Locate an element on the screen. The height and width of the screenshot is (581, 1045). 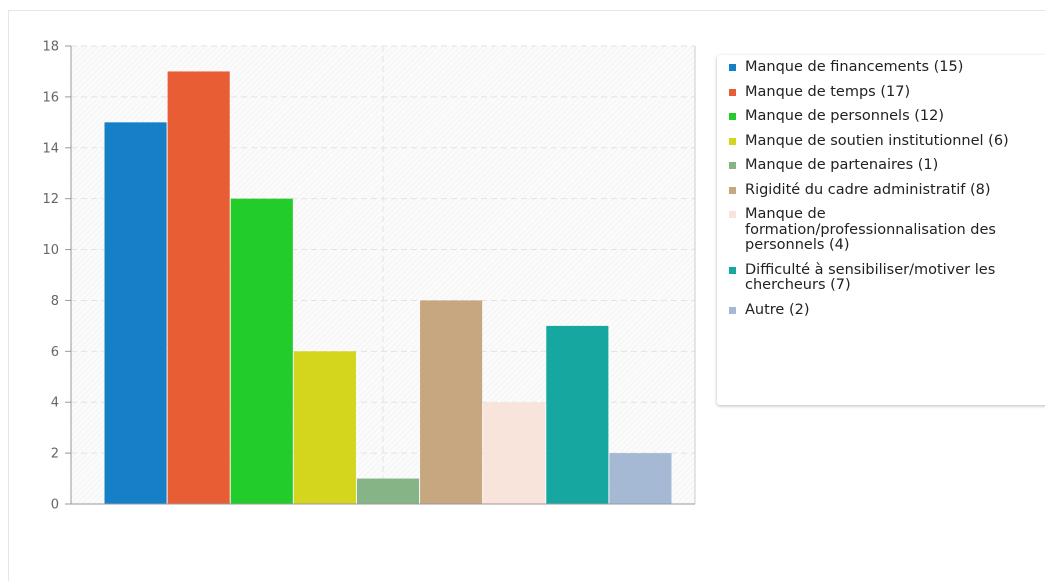
legend-item: Manque de personnels (12) is located at coordinates (886, 116).